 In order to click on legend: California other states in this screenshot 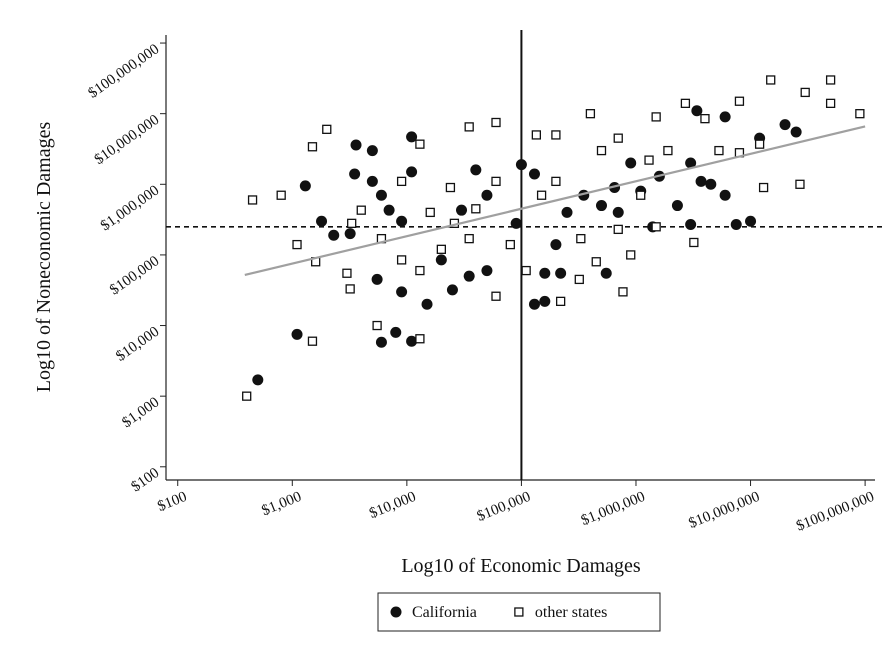, I will do `click(519, 612)`.